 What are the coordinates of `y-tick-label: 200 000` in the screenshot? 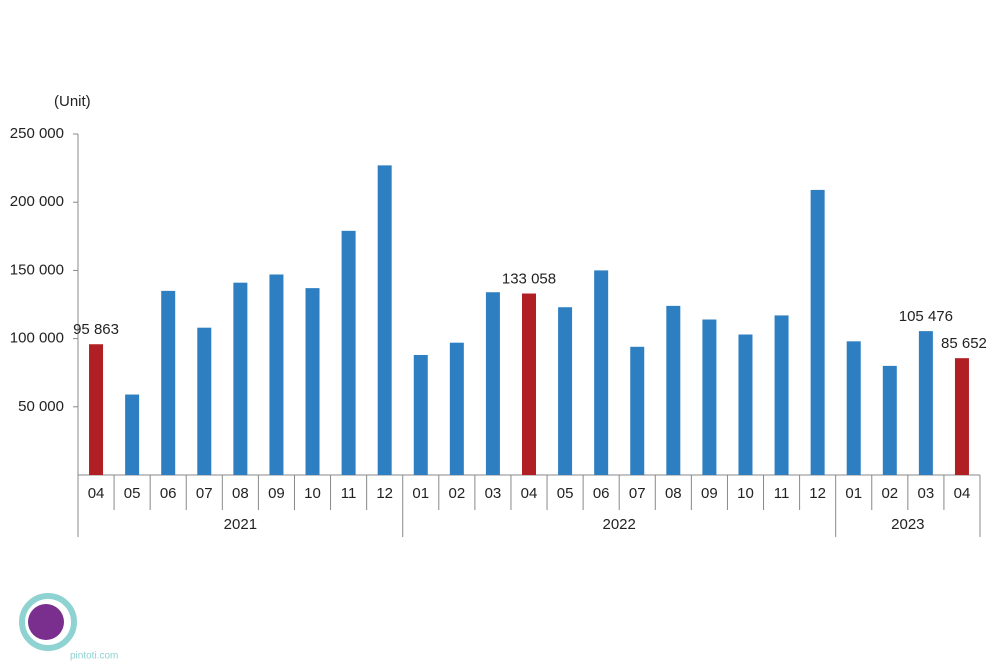 It's located at (37, 201).